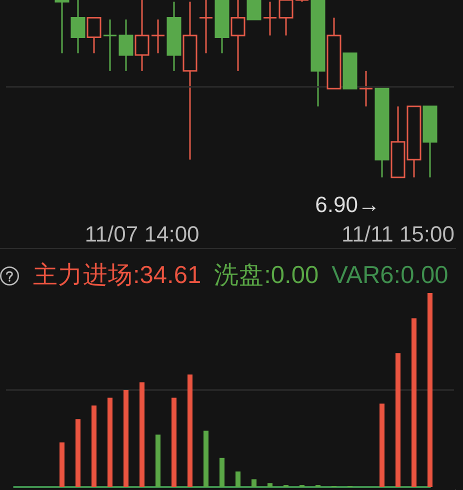 This screenshot has width=463, height=490. What do you see at coordinates (117, 275) in the screenshot?
I see `text: 主力进场:34.61` at bounding box center [117, 275].